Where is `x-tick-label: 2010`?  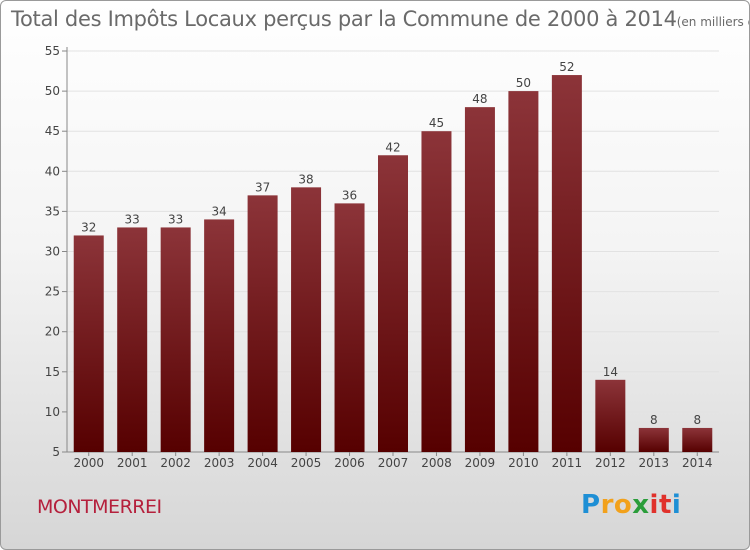
x-tick-label: 2010 is located at coordinates (523, 463).